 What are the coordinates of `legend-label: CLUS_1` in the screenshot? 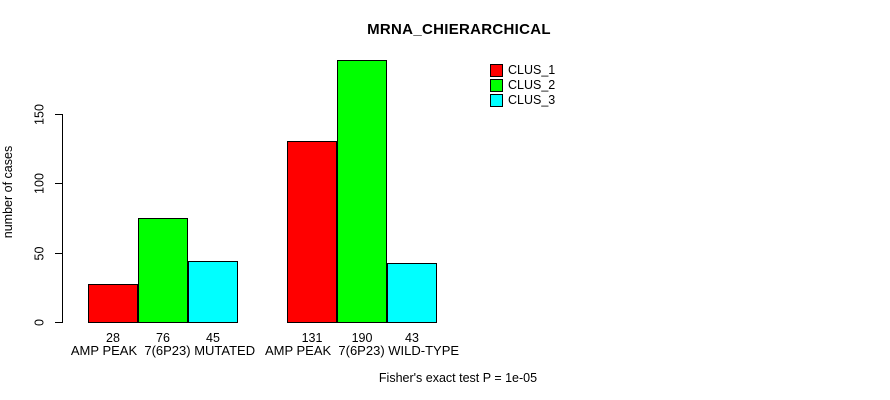 It's located at (532, 70).